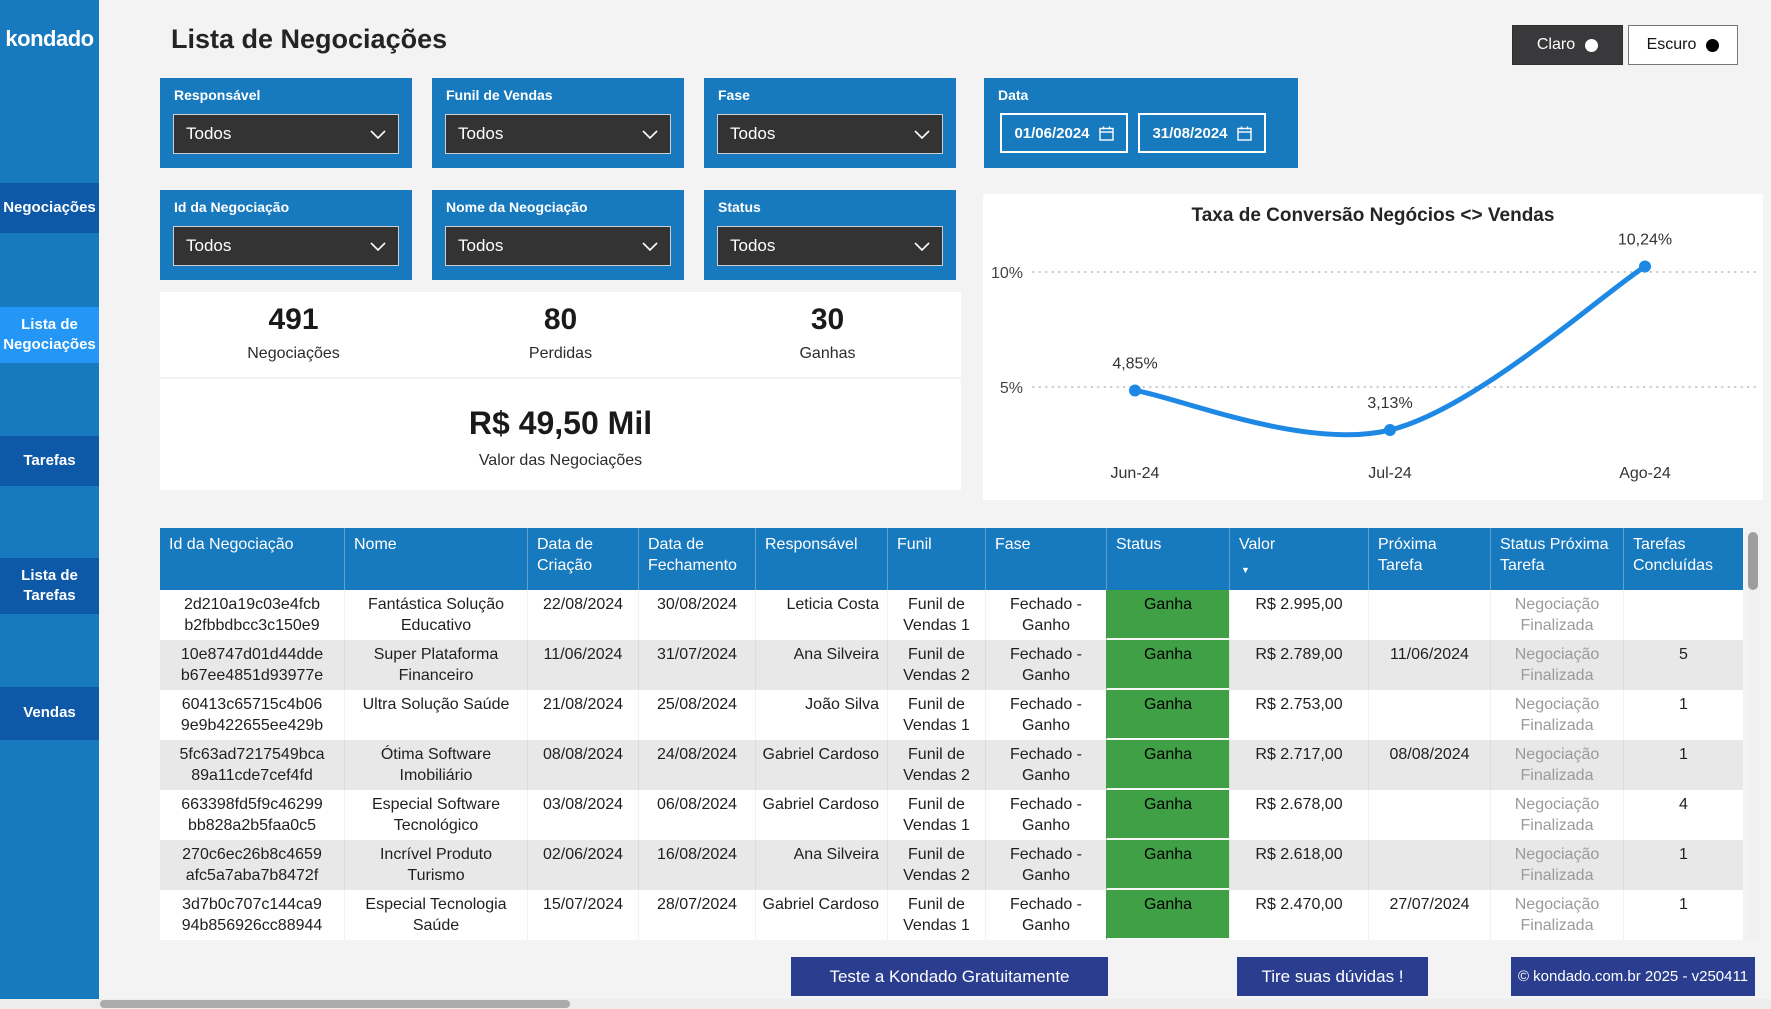  Describe the element at coordinates (335, 1004) in the screenshot. I see `scrollbar-thumb` at that location.